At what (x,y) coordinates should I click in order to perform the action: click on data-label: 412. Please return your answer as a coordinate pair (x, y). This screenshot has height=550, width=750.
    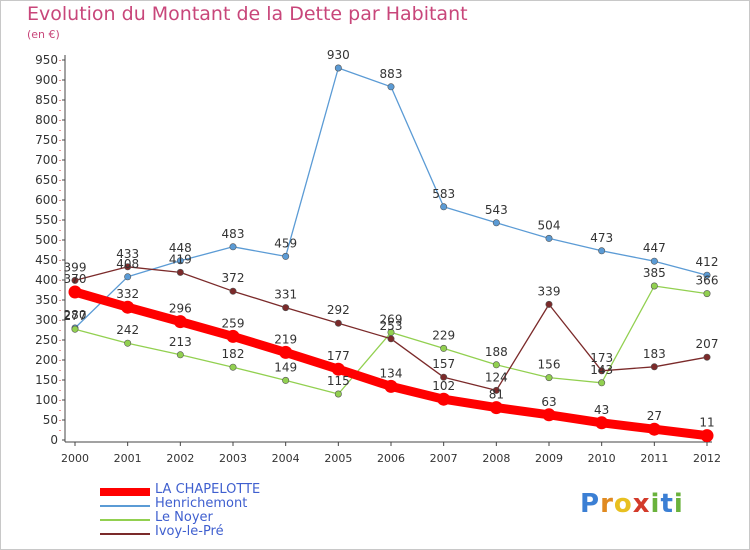
    Looking at the image, I should click on (707, 262).